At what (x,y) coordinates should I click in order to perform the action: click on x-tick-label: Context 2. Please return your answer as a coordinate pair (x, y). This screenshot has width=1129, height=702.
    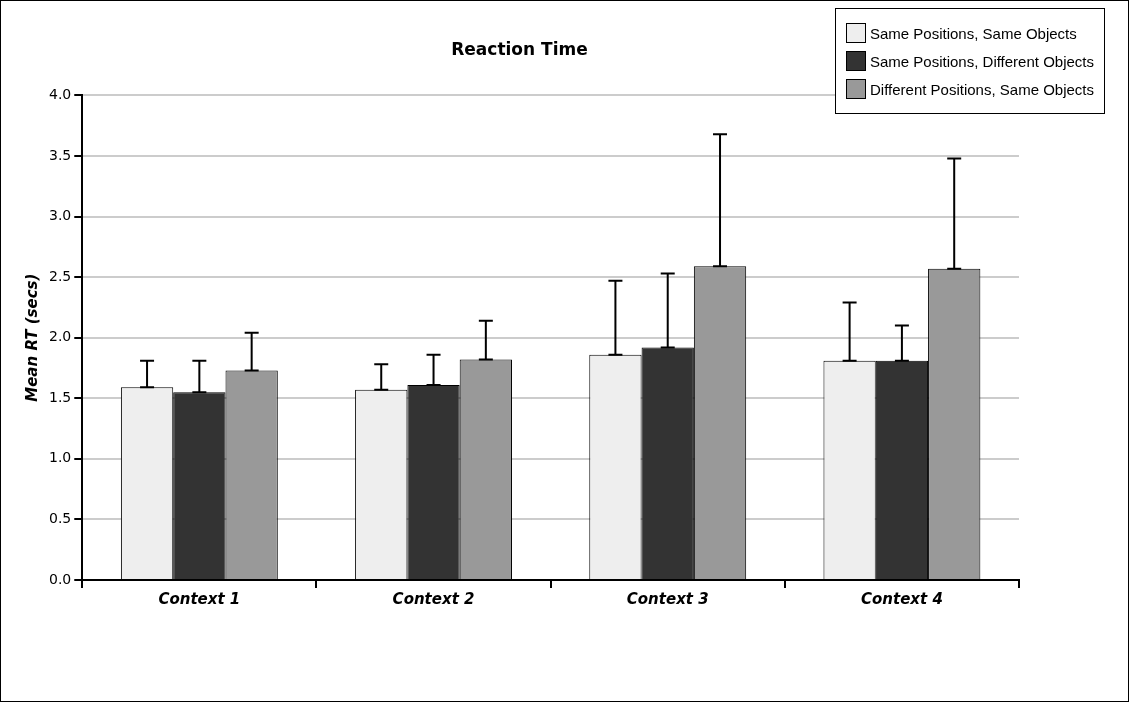
    Looking at the image, I should click on (433, 598).